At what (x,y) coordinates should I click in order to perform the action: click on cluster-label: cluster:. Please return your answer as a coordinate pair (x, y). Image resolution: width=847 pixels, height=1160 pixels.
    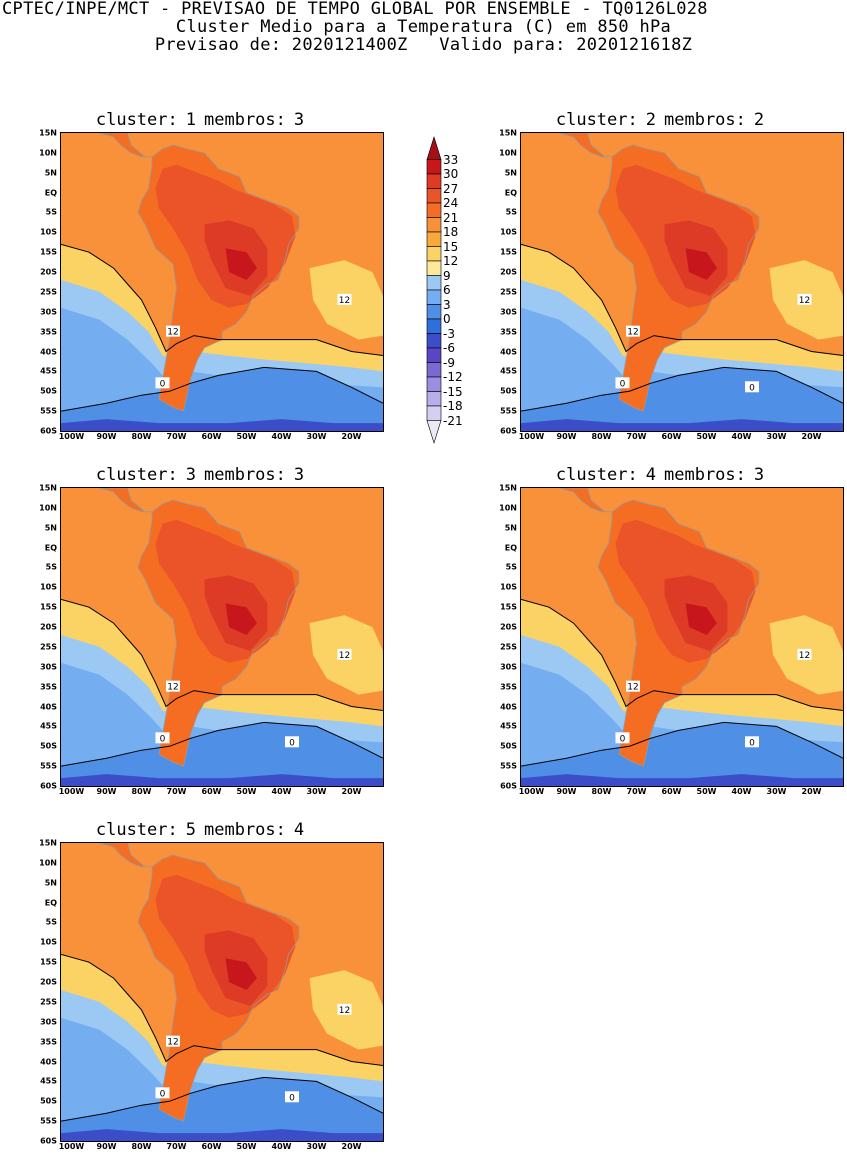
    Looking at the image, I should click on (136, 120).